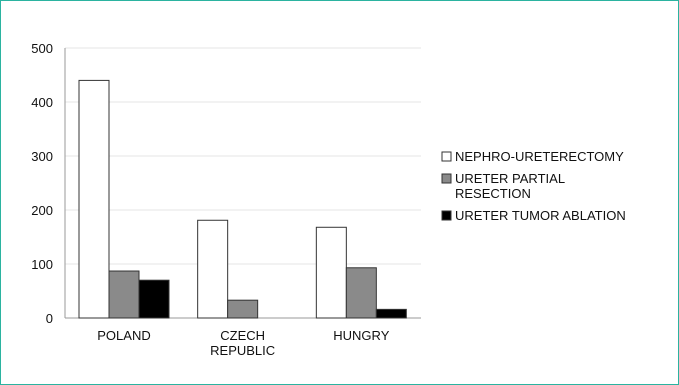 The width and height of the screenshot is (679, 385). What do you see at coordinates (42, 210) in the screenshot?
I see `y-tick-label: 200` at bounding box center [42, 210].